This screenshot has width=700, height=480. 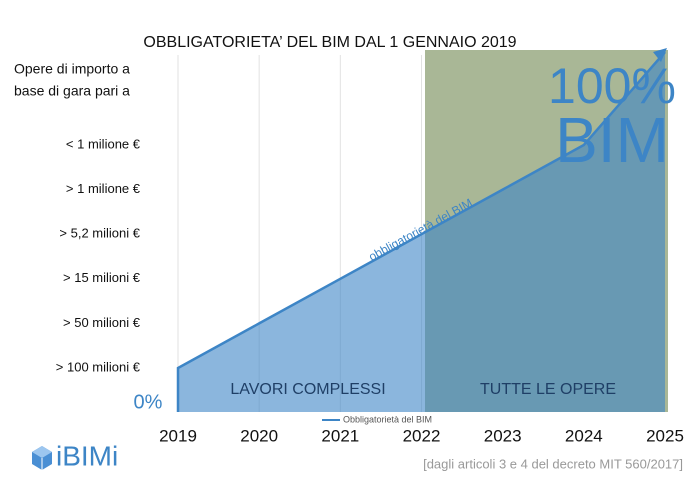 What do you see at coordinates (422, 435) in the screenshot?
I see `x-tick-label: 2022` at bounding box center [422, 435].